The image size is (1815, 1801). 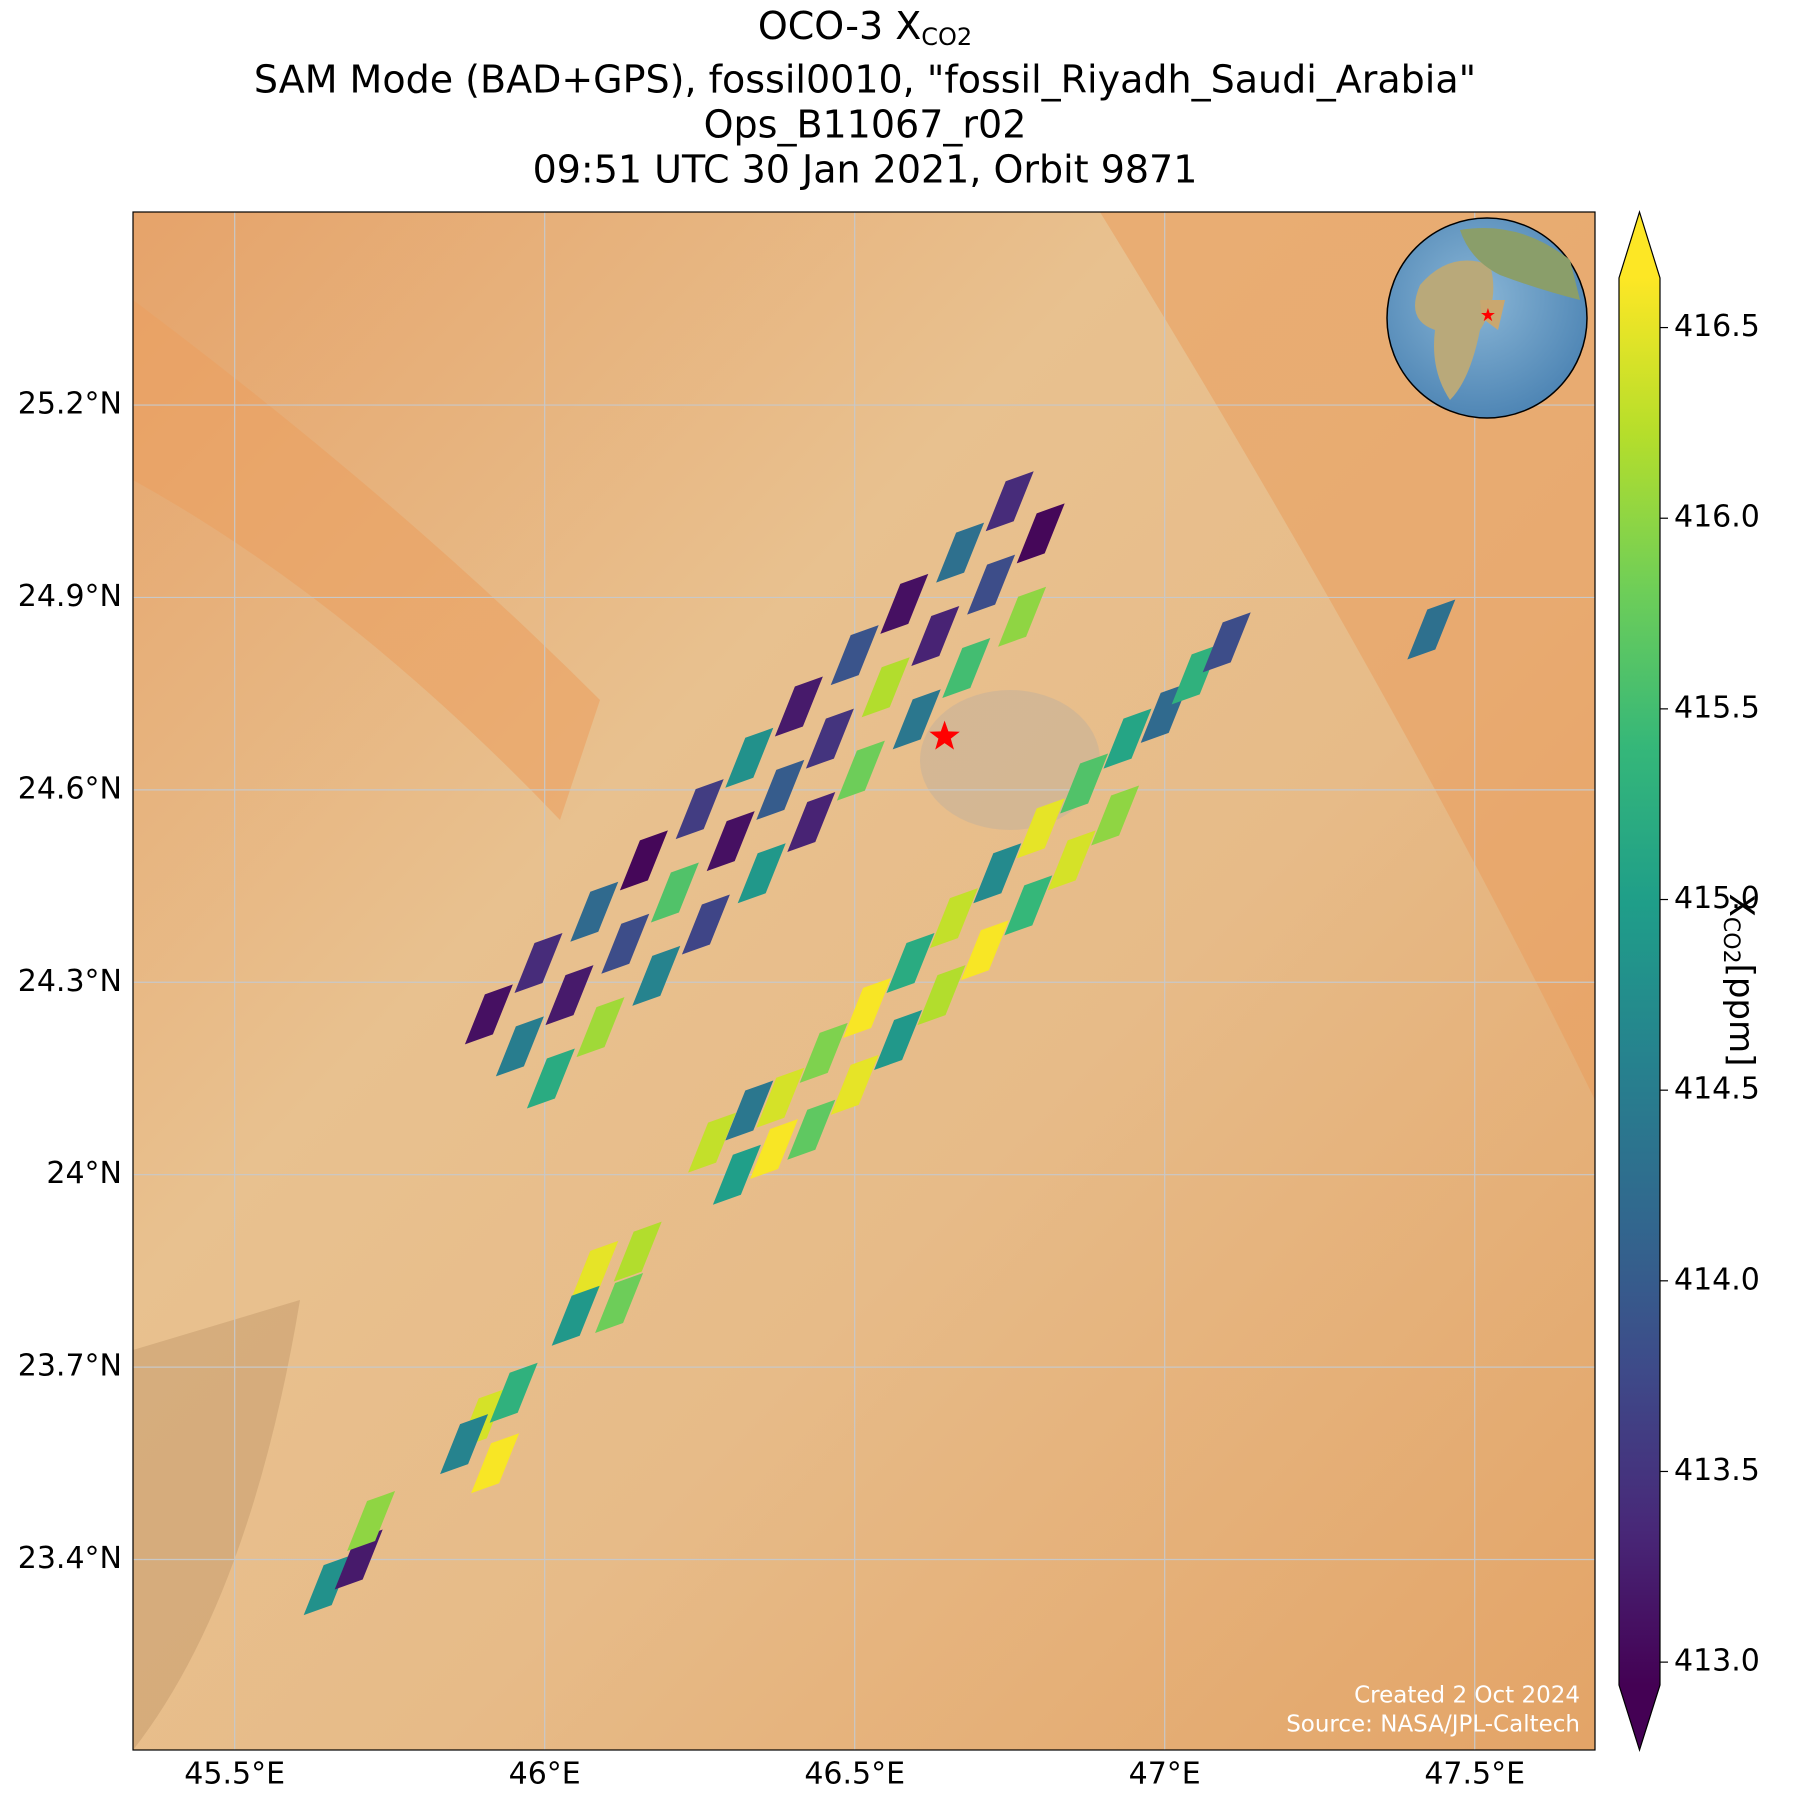 What do you see at coordinates (1433, 1725) in the screenshot?
I see `credit: Source: NASA/JPL-Caltech` at bounding box center [1433, 1725].